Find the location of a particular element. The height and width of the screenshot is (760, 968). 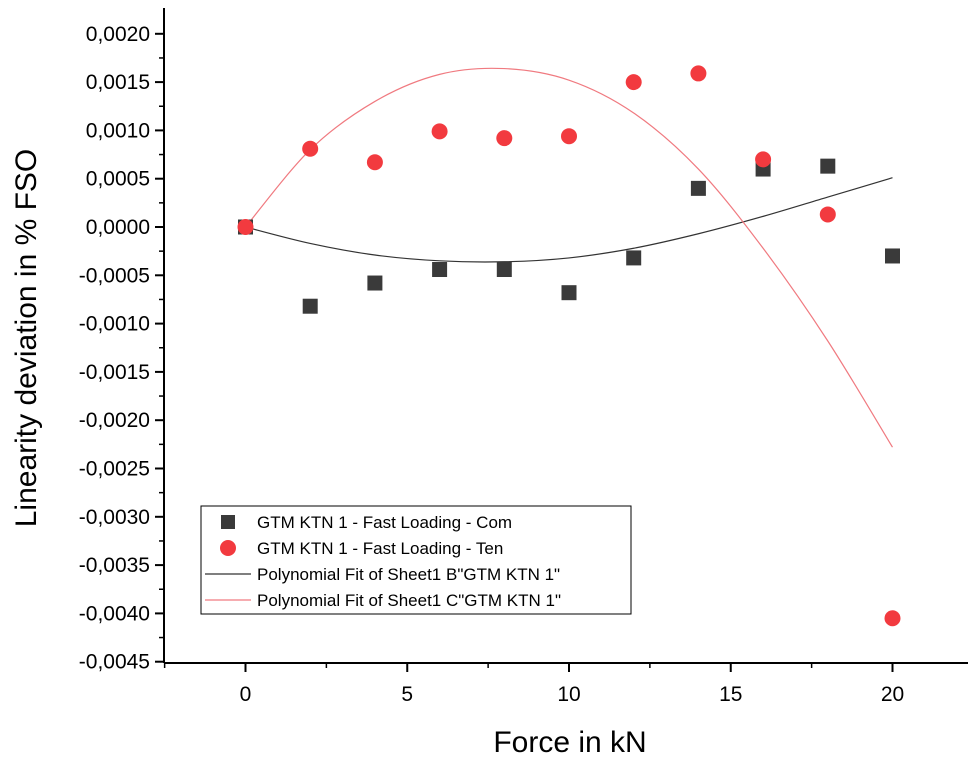

legend-label: GTM KTN 1 - Fast Loading - Ten is located at coordinates (380, 548).